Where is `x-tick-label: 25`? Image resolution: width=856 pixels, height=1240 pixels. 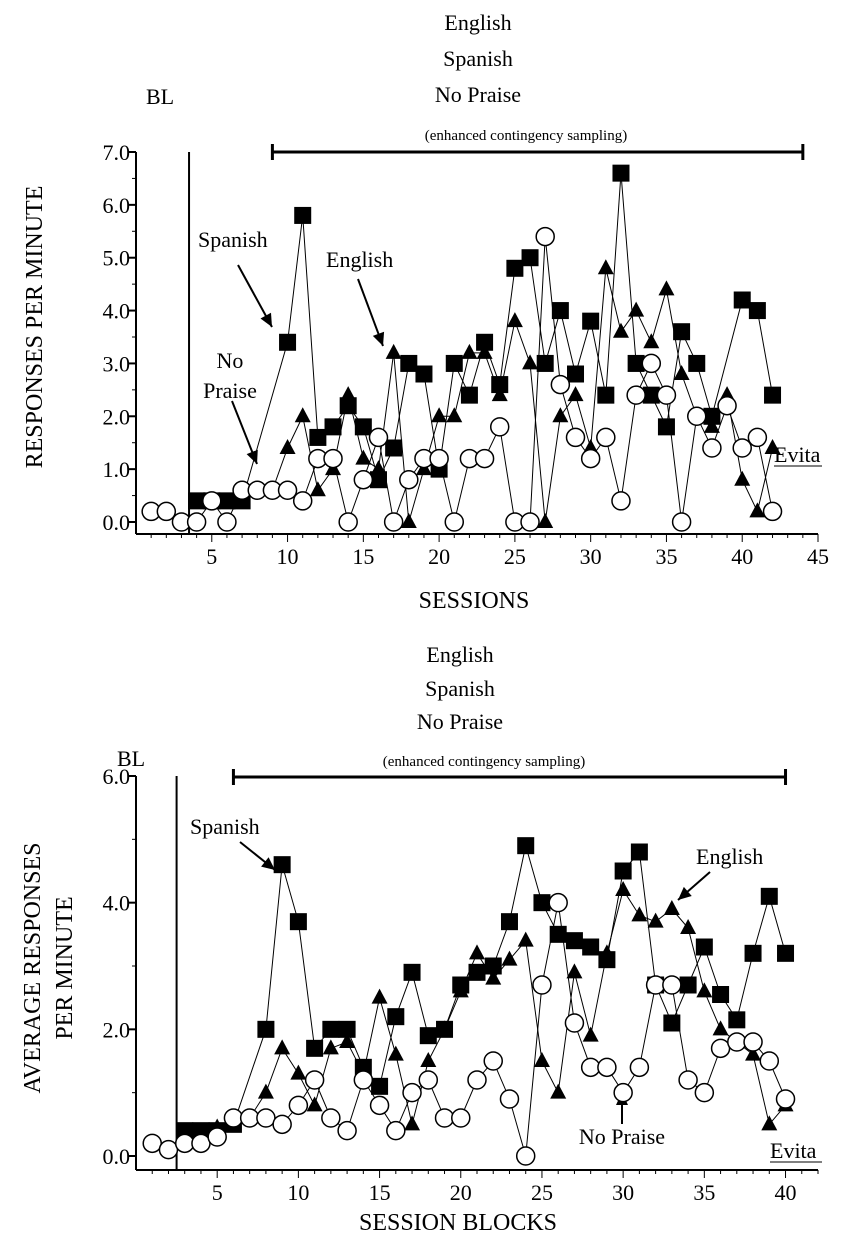
x-tick-label: 25 is located at coordinates (515, 556).